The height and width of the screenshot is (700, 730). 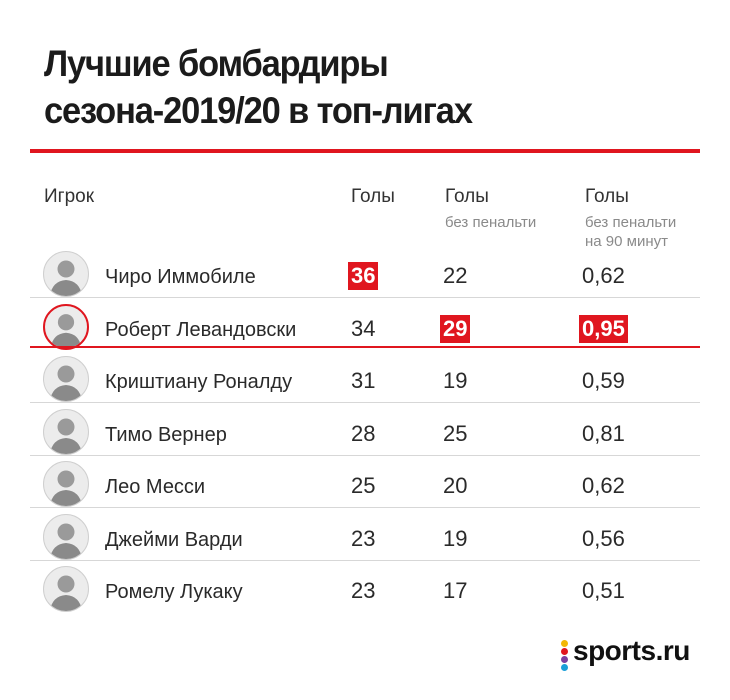 I want to click on table-row: Роберт Левандовски 34 29 0,95, so click(x=365, y=328).